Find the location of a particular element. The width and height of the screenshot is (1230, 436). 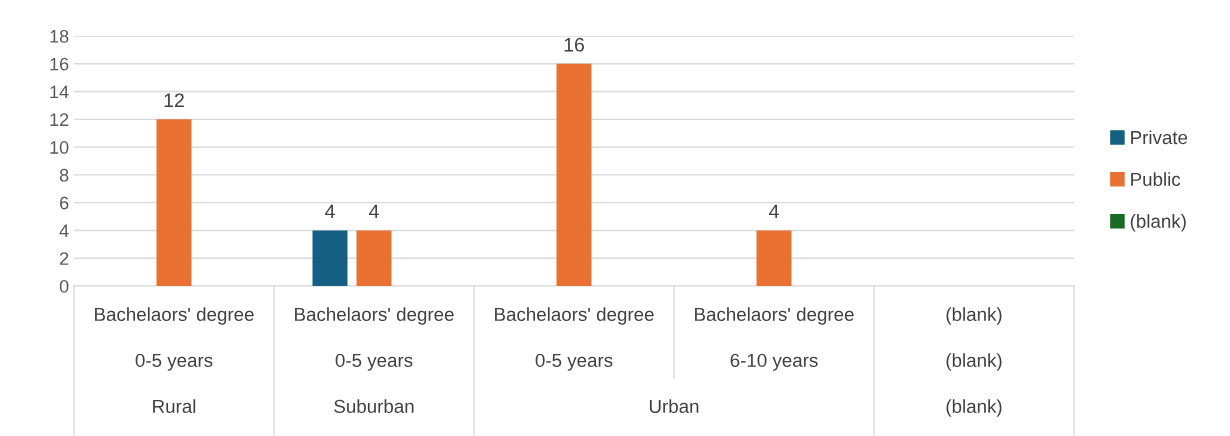

text: Suburban is located at coordinates (374, 406).